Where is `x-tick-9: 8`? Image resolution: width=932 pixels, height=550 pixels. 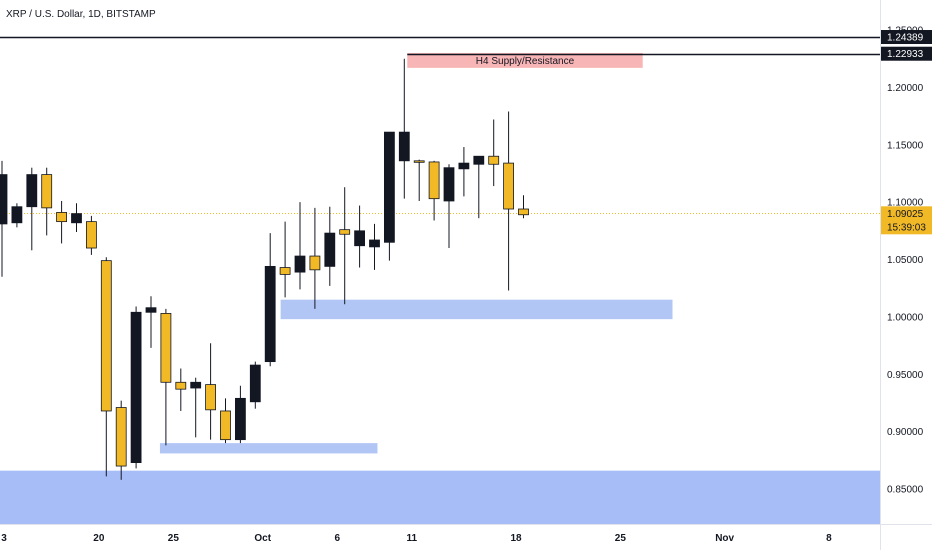 x-tick-9: 8 is located at coordinates (829, 538).